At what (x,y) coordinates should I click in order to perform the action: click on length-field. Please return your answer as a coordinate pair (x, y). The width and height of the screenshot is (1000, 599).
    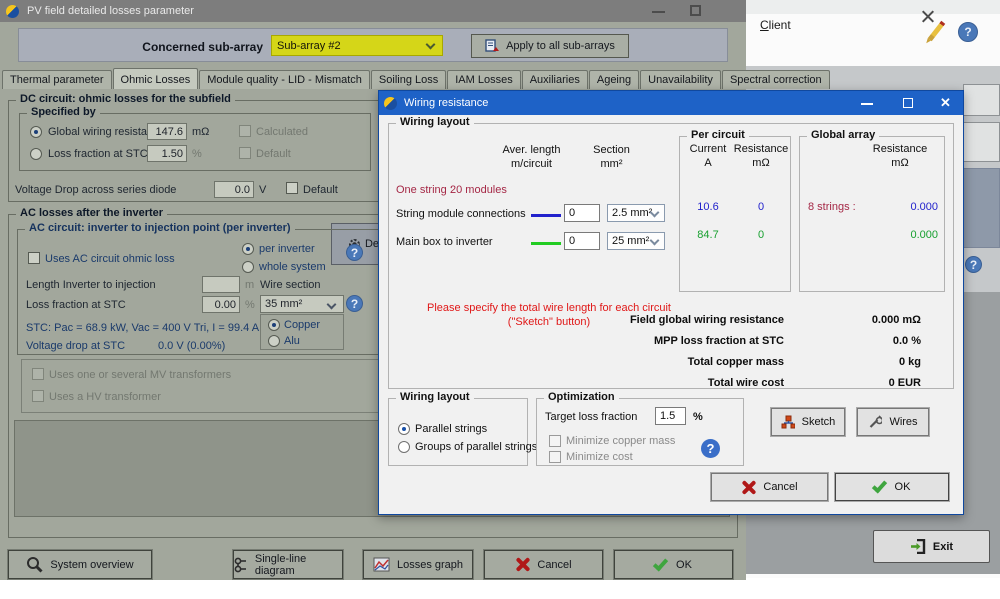
    Looking at the image, I should click on (221, 284).